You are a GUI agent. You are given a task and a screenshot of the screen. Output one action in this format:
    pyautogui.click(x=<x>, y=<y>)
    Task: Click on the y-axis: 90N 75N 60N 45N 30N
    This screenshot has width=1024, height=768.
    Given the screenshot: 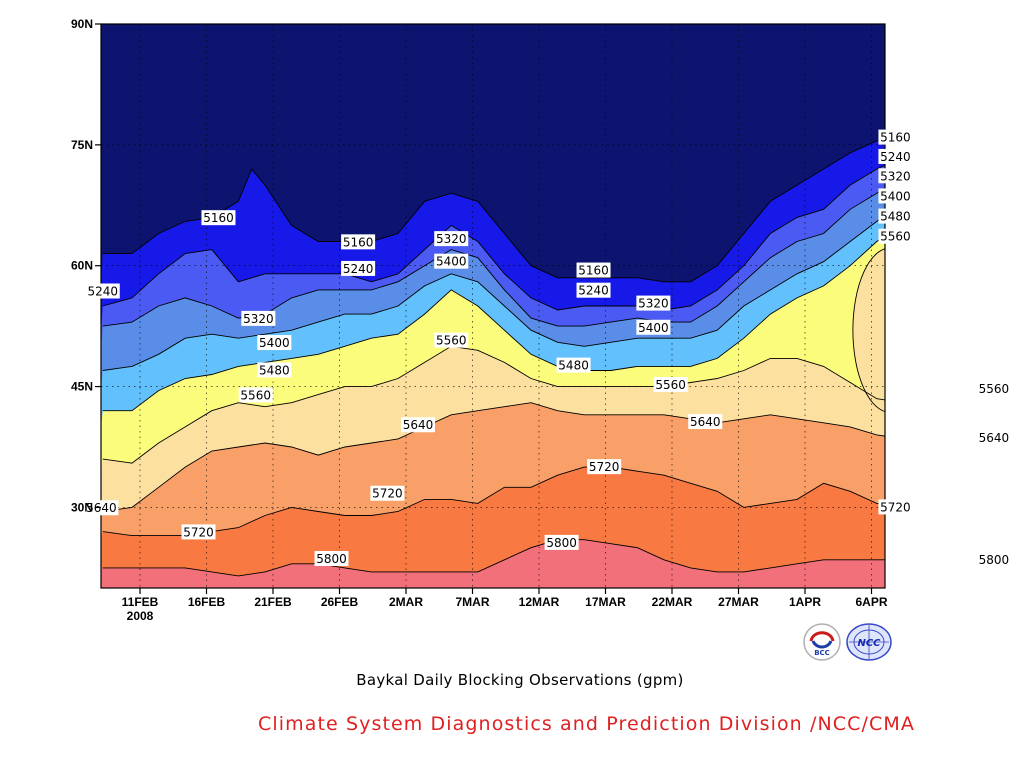 What is the action you would take?
    pyautogui.click(x=86, y=265)
    